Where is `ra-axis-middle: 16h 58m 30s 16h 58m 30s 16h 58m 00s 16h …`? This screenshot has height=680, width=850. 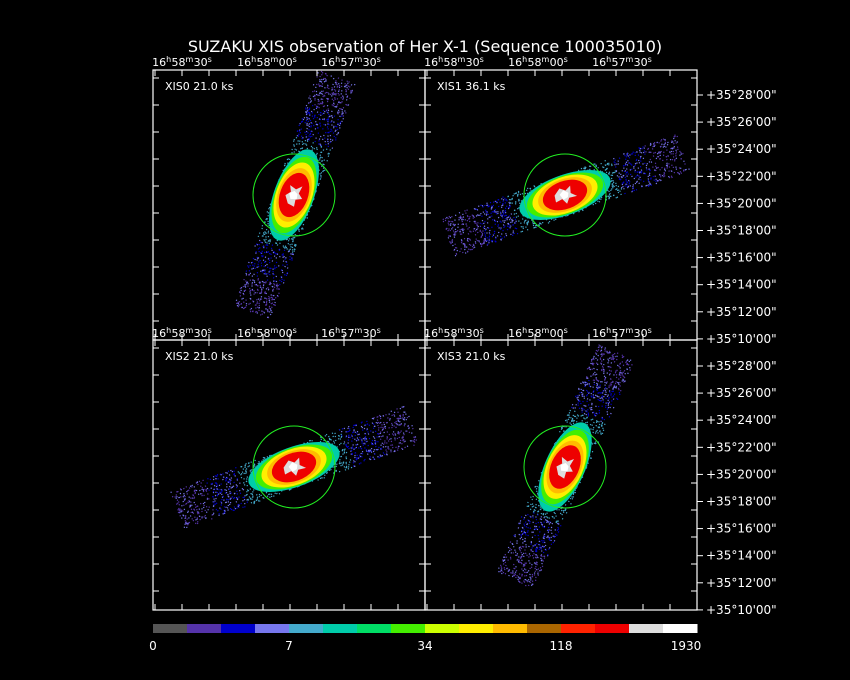 ra-axis-middle: 16h 58m 30s 16h 58m 30s 16h 58m 00s 16h … is located at coordinates (402, 333).